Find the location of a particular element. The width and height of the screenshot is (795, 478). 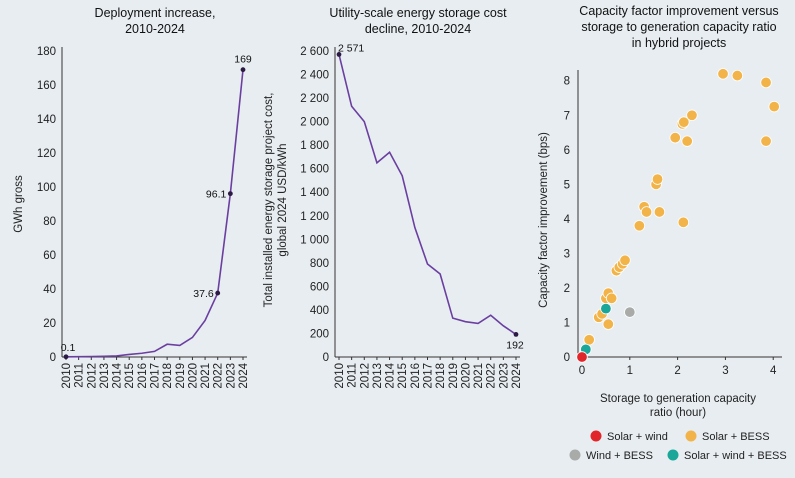

scatter-y-tick-label: 3 is located at coordinates (567, 254).